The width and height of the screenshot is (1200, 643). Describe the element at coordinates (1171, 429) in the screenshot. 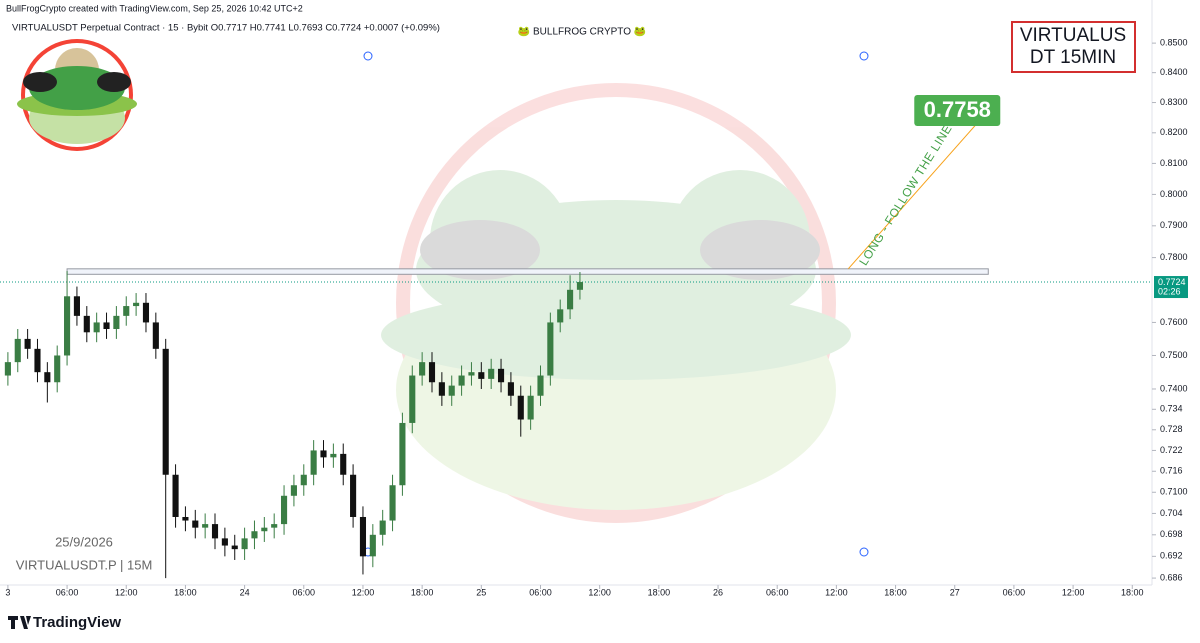

I see `y-tick-label: 0.728` at that location.